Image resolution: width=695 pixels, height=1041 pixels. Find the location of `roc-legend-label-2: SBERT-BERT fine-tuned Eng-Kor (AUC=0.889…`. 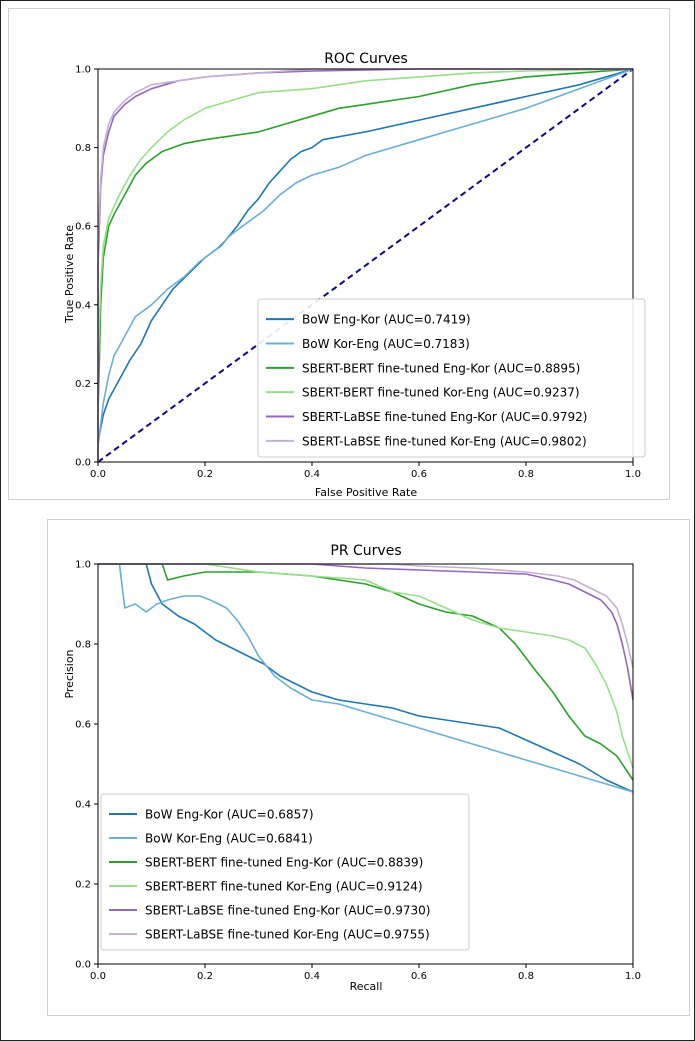

roc-legend-label-2: SBERT-BERT fine-tuned Eng-Kor (AUC=0.889… is located at coordinates (441, 368).